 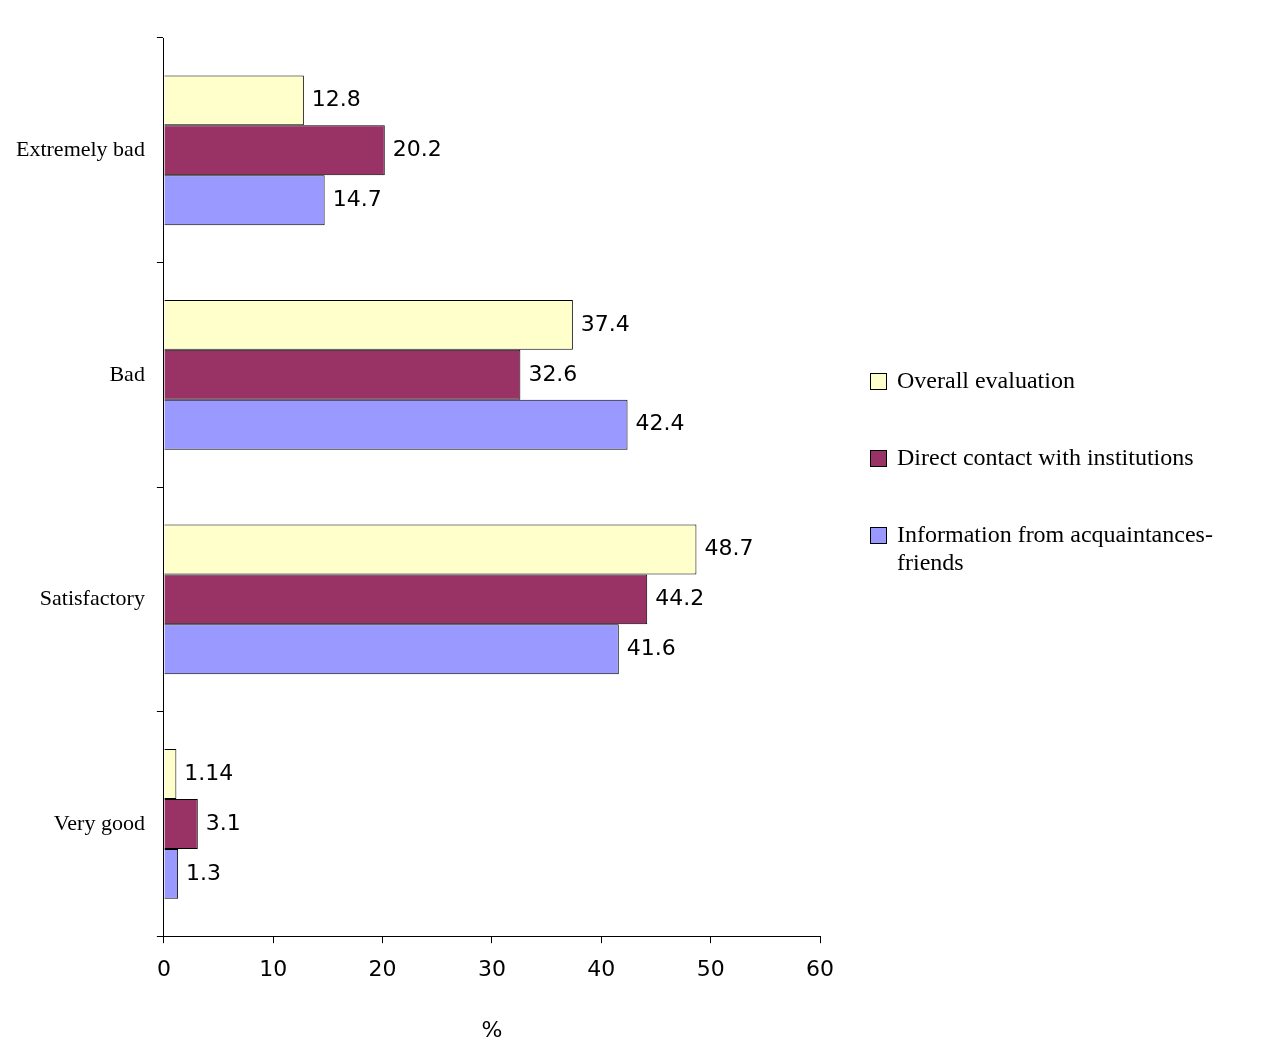 I want to click on data-label: 20.2, so click(x=417, y=148).